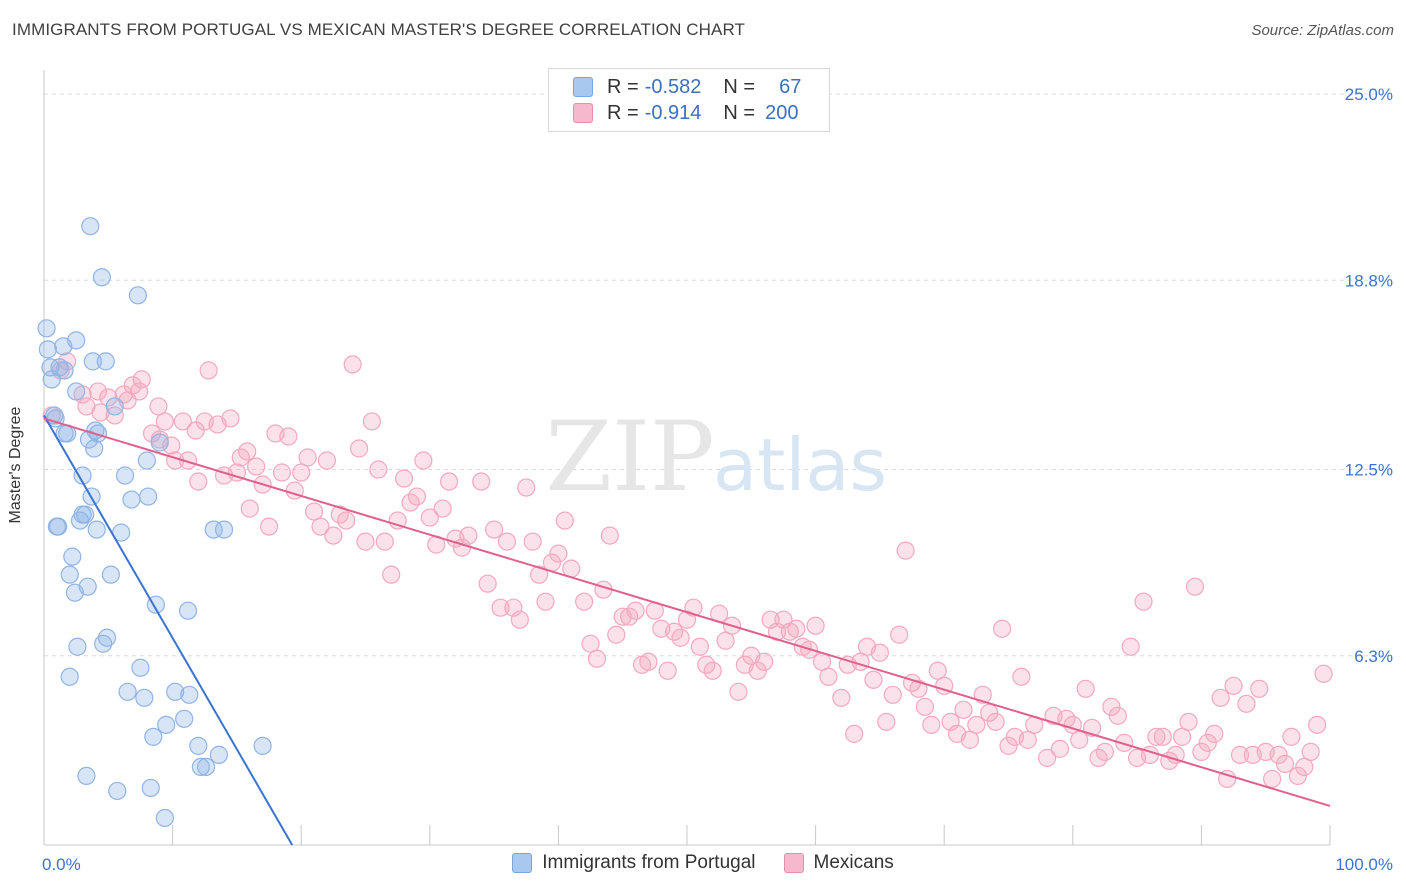 This screenshot has height=892, width=1406. I want to click on series-legend-mexicans: Mexicans, so click(838, 863).